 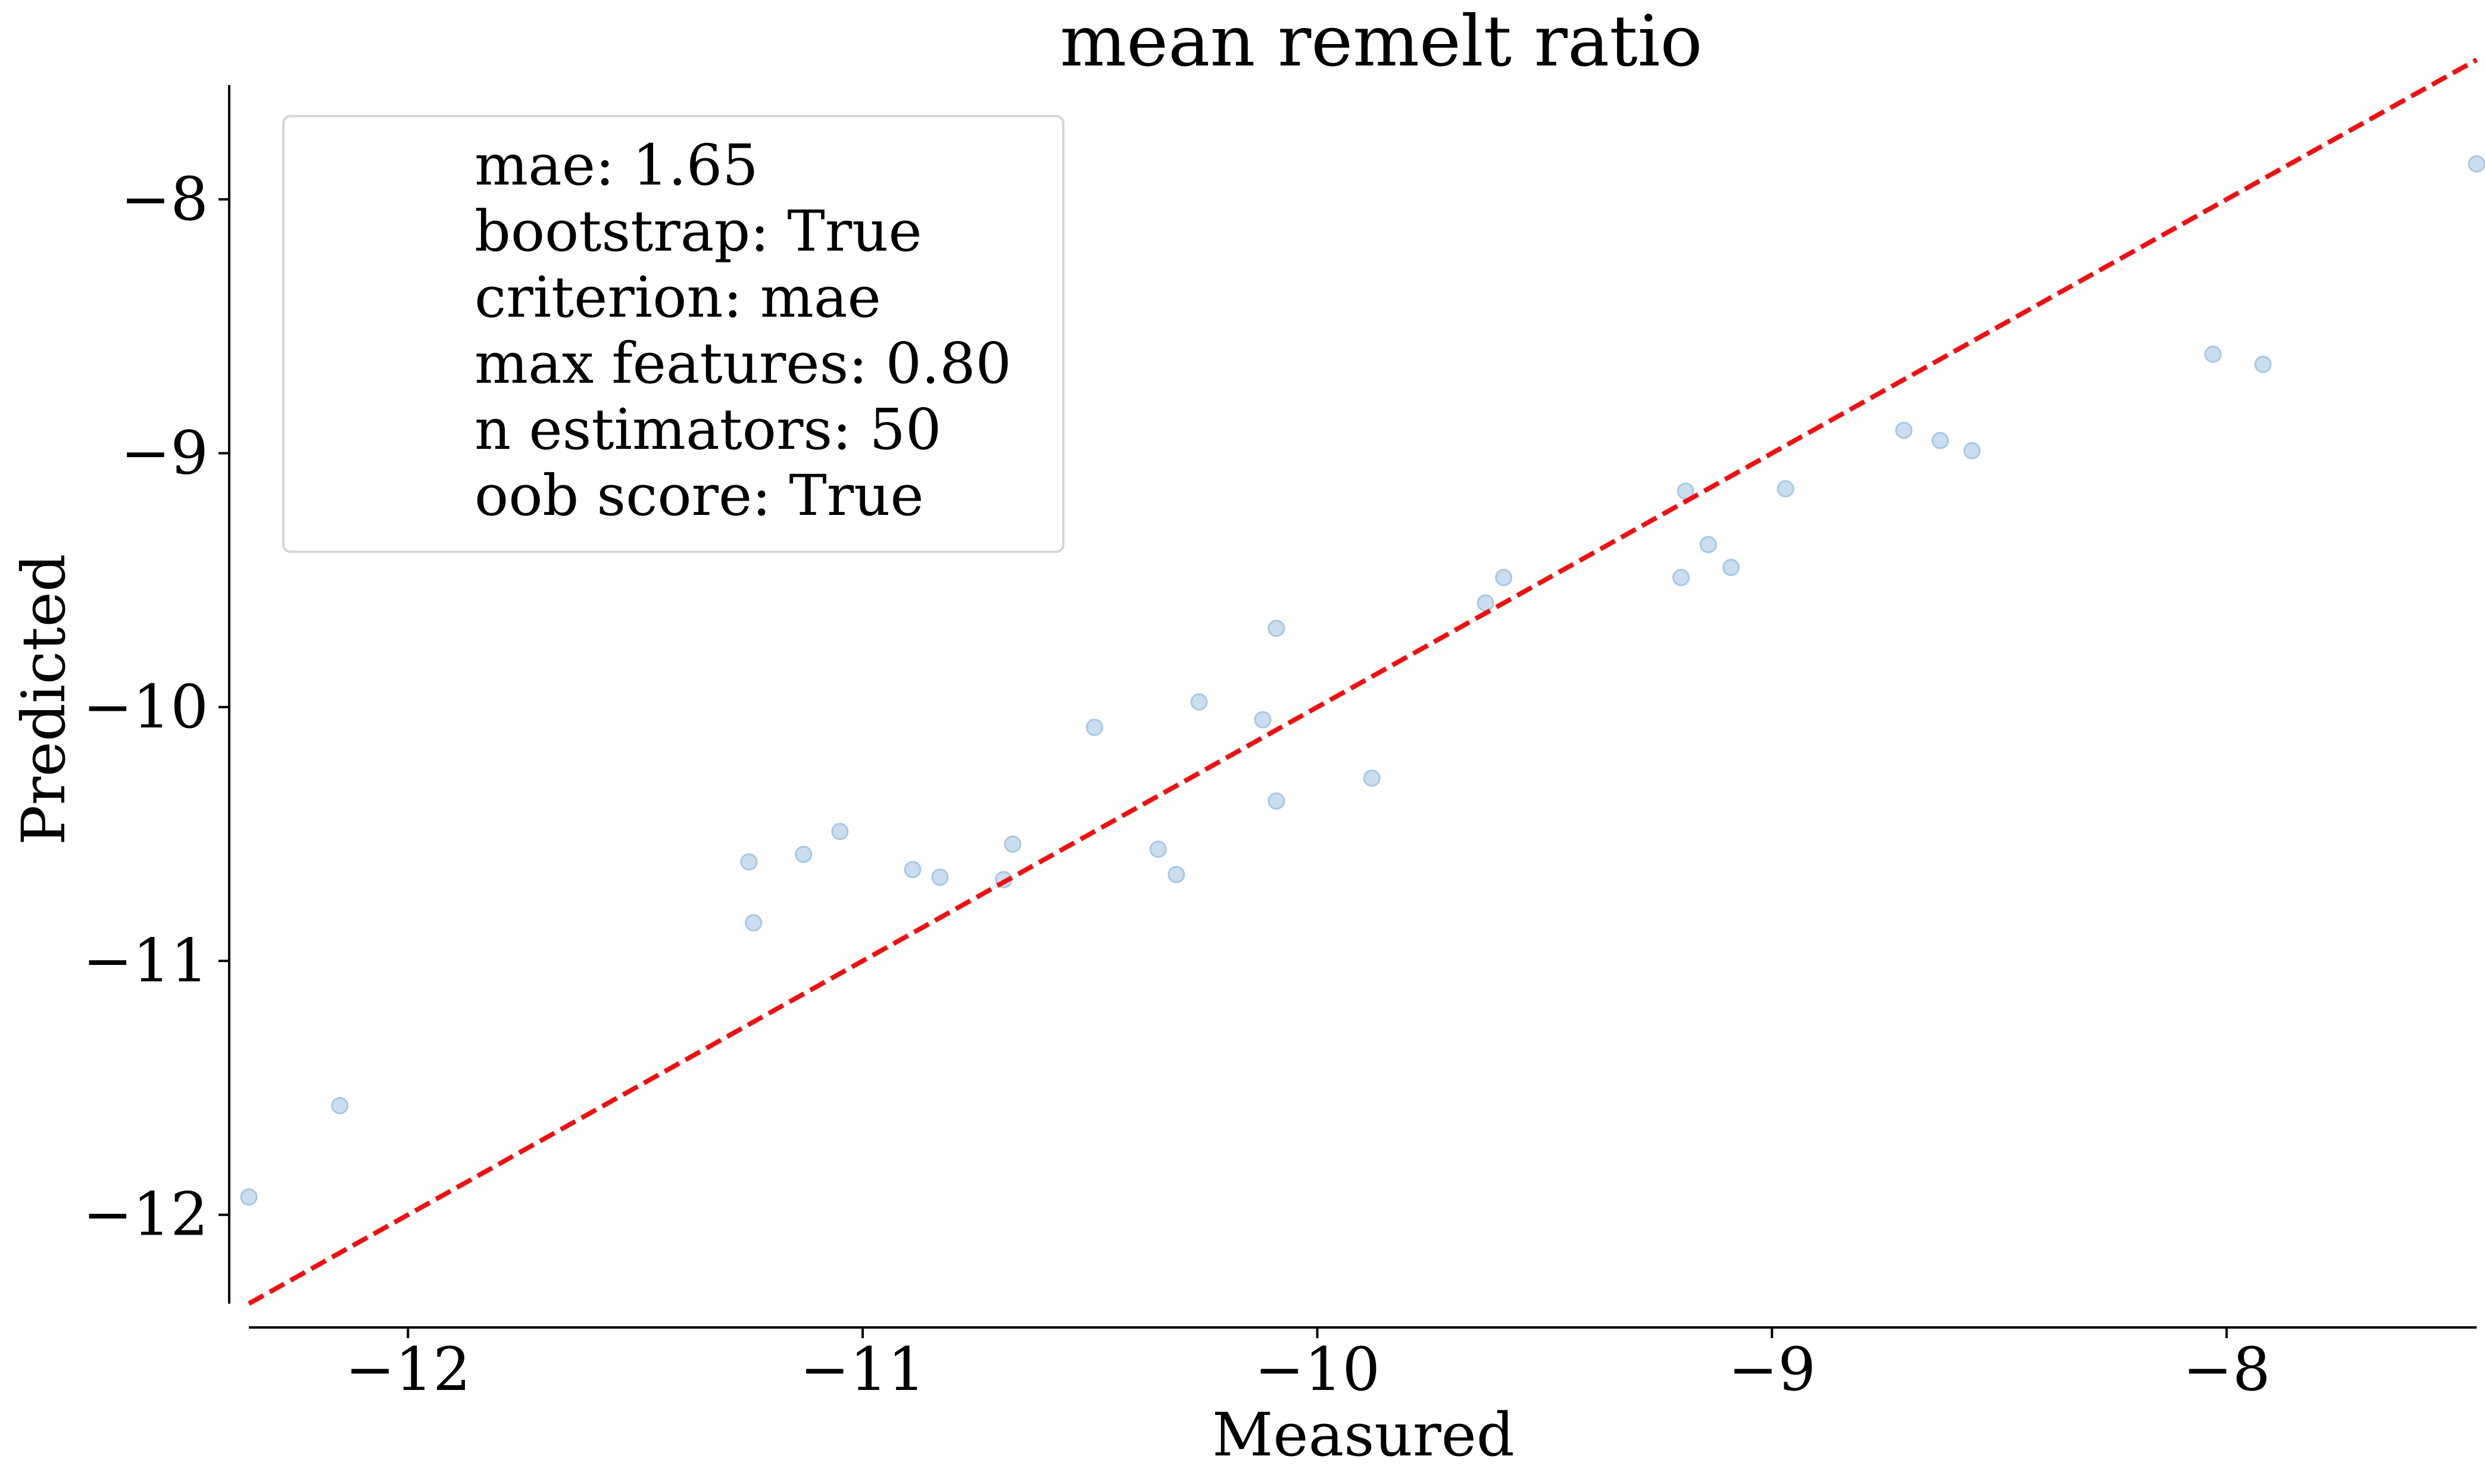 What do you see at coordinates (1363, 1435) in the screenshot?
I see `x-axis-label: Measured` at bounding box center [1363, 1435].